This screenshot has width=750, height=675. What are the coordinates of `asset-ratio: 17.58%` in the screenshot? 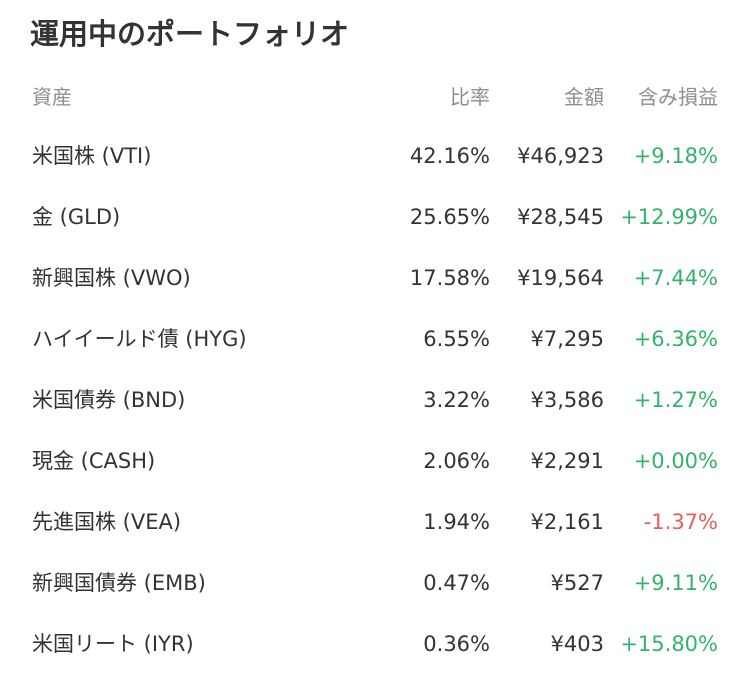 It's located at (449, 278).